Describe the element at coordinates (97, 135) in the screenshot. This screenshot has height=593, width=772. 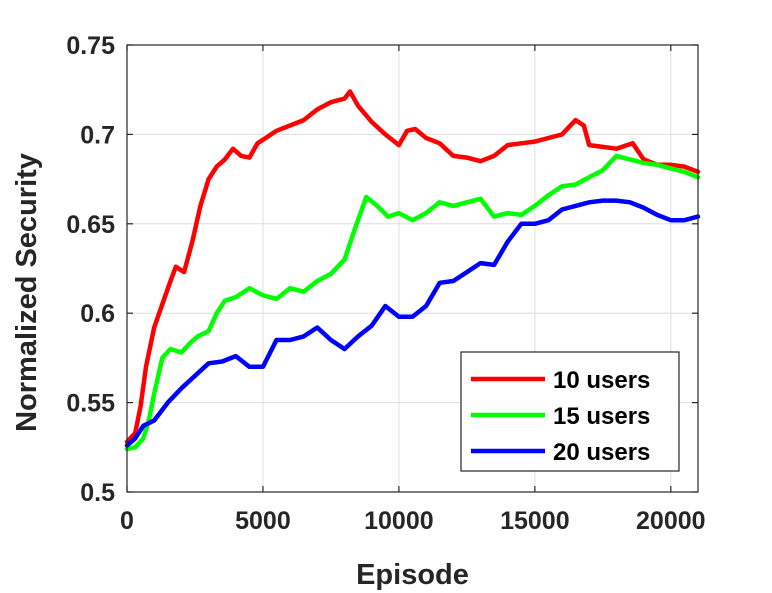
I see `y-tick-label: 0.7` at that location.